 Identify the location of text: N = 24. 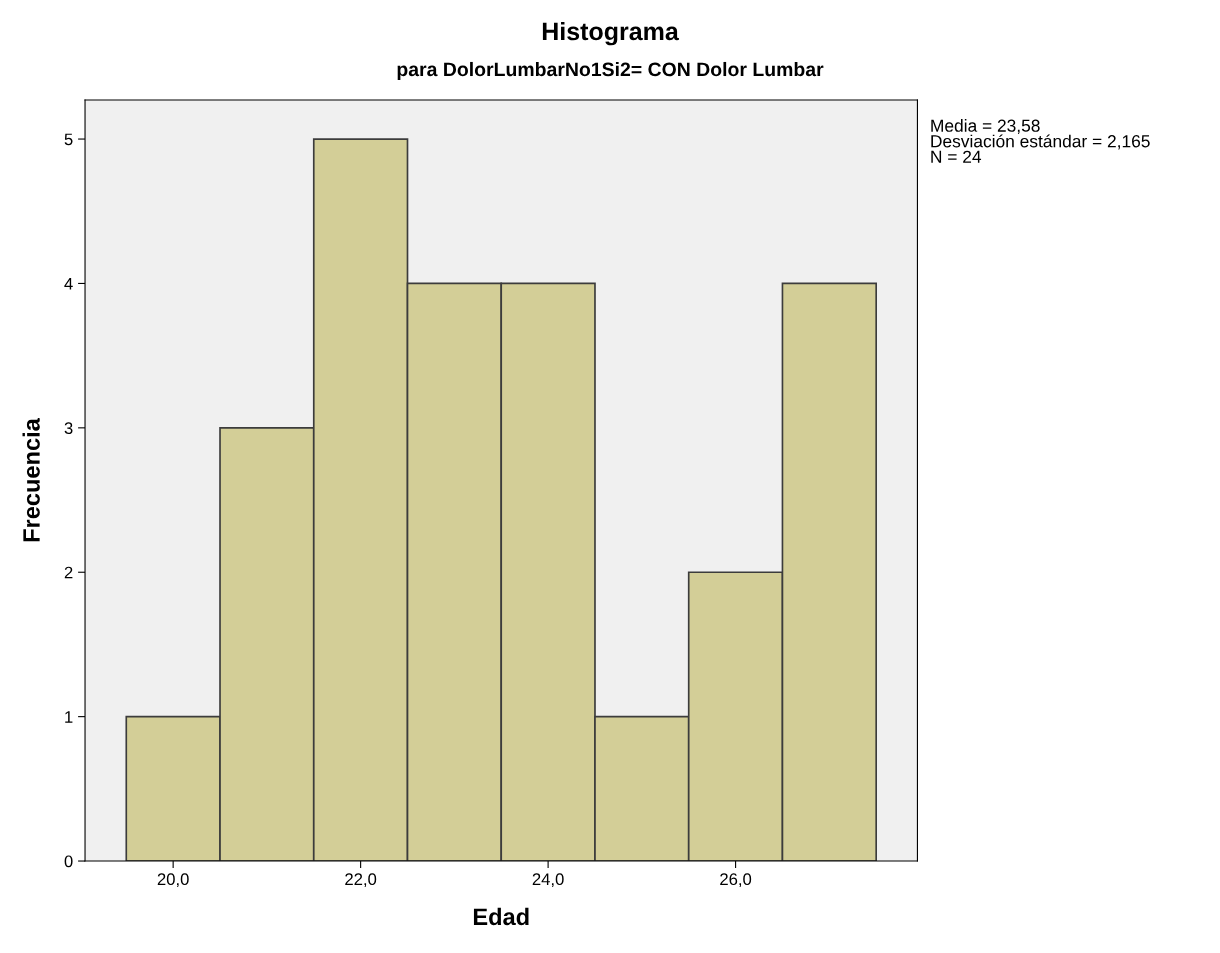
(956, 156).